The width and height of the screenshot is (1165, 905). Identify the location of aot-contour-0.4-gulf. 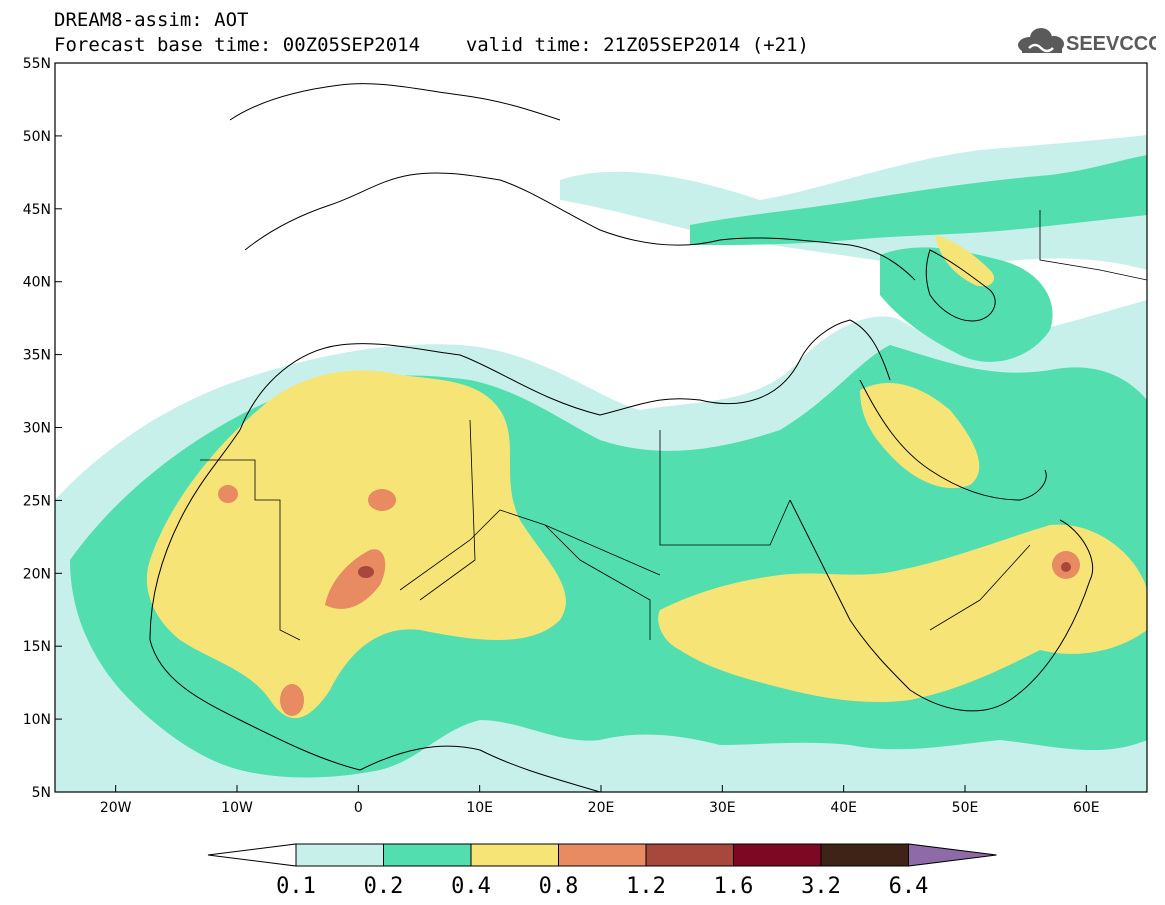
(920, 435).